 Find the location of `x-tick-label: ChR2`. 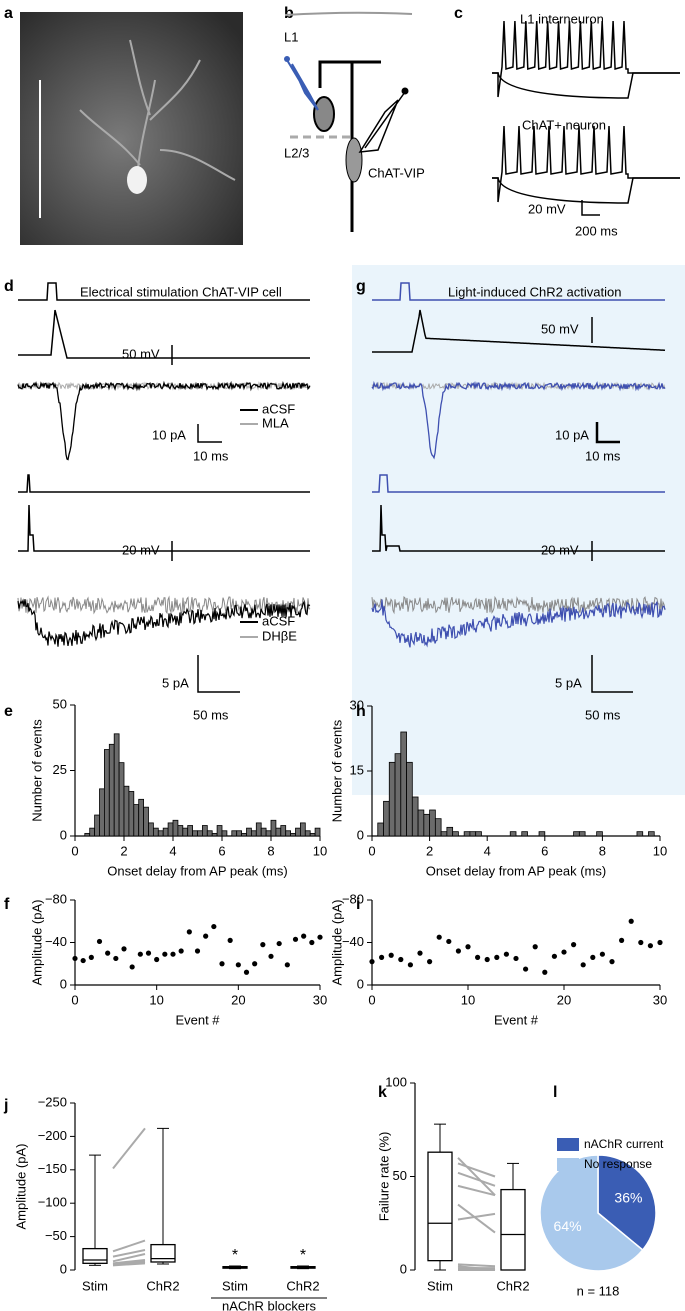

x-tick-label: ChR2 is located at coordinates (302, 1285).